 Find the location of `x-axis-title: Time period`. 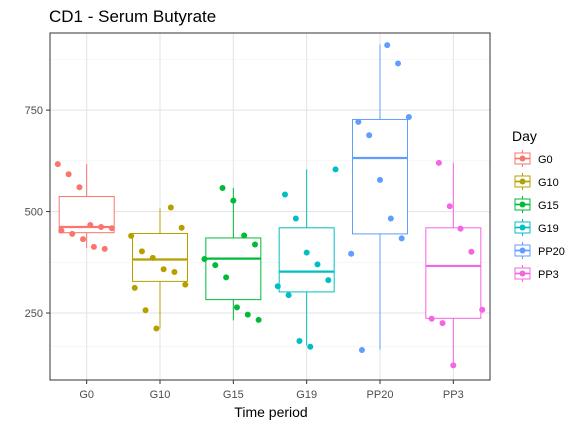

x-axis-title: Time period is located at coordinates (270, 412).